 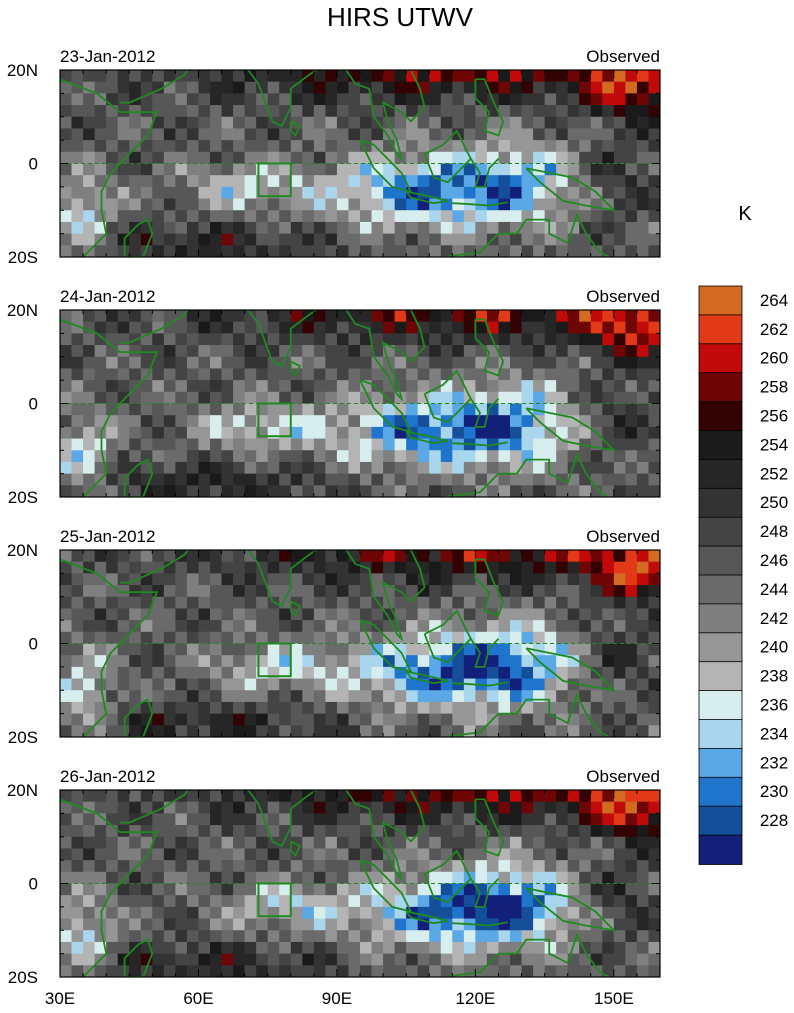 I want to click on colorbar-label: 250, so click(x=774, y=502).